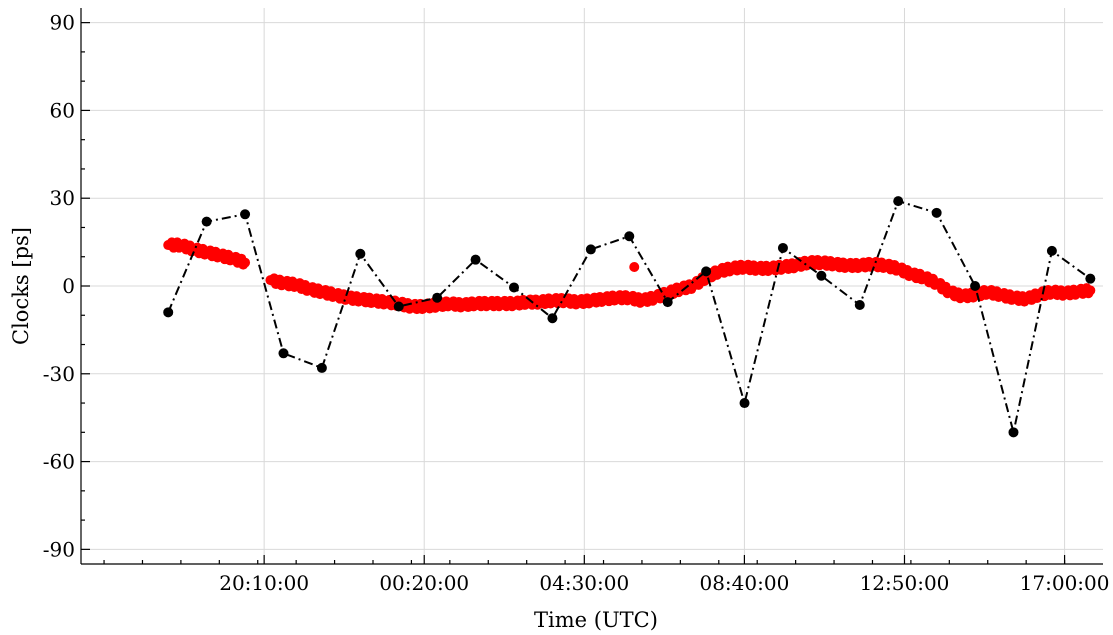  Describe the element at coordinates (62, 110) in the screenshot. I see `y-tick-label: 60` at that location.